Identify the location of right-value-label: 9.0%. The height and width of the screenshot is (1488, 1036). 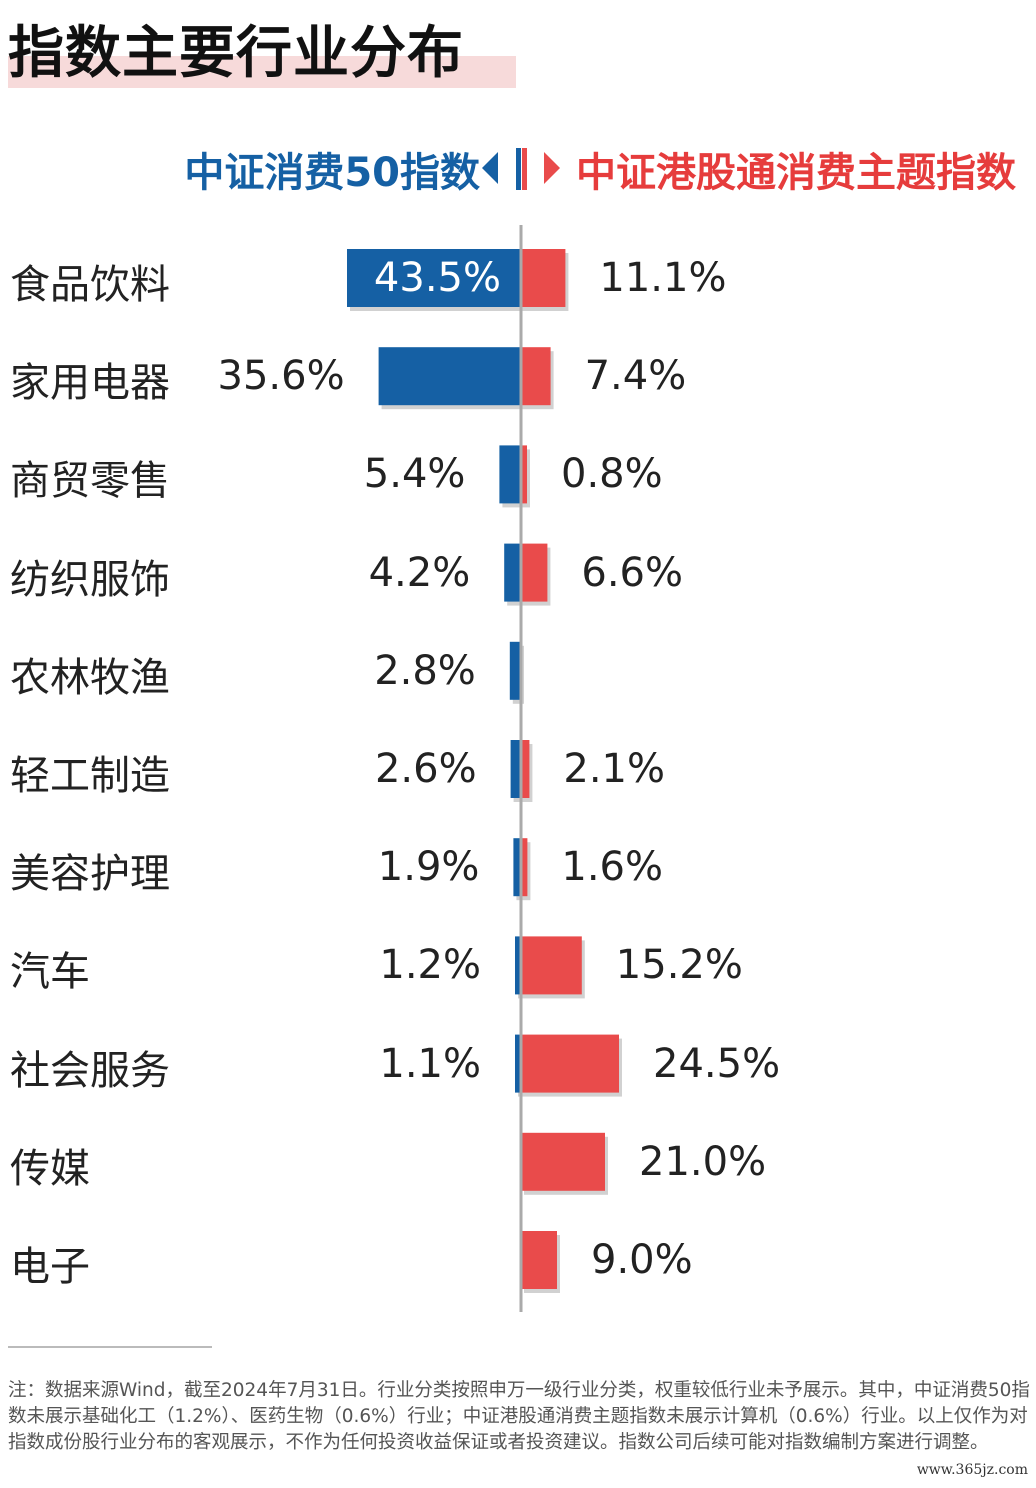
(642, 1260).